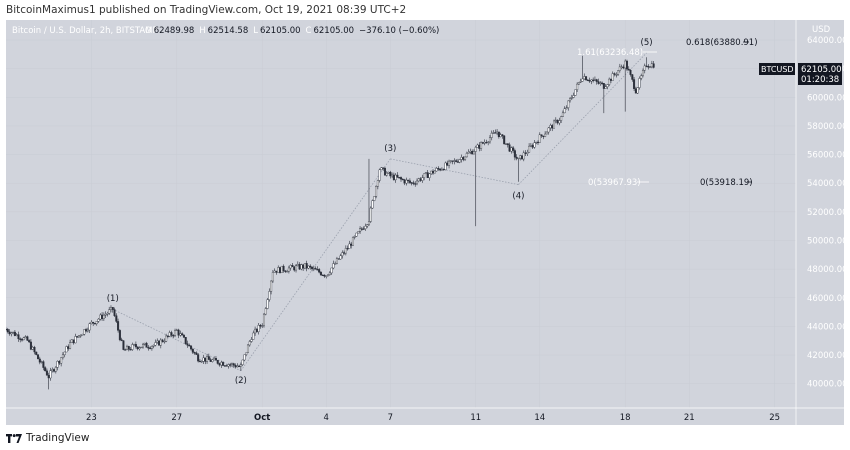  What do you see at coordinates (825, 327) in the screenshot?
I see `y-tick-label: 44000.00` at bounding box center [825, 327].